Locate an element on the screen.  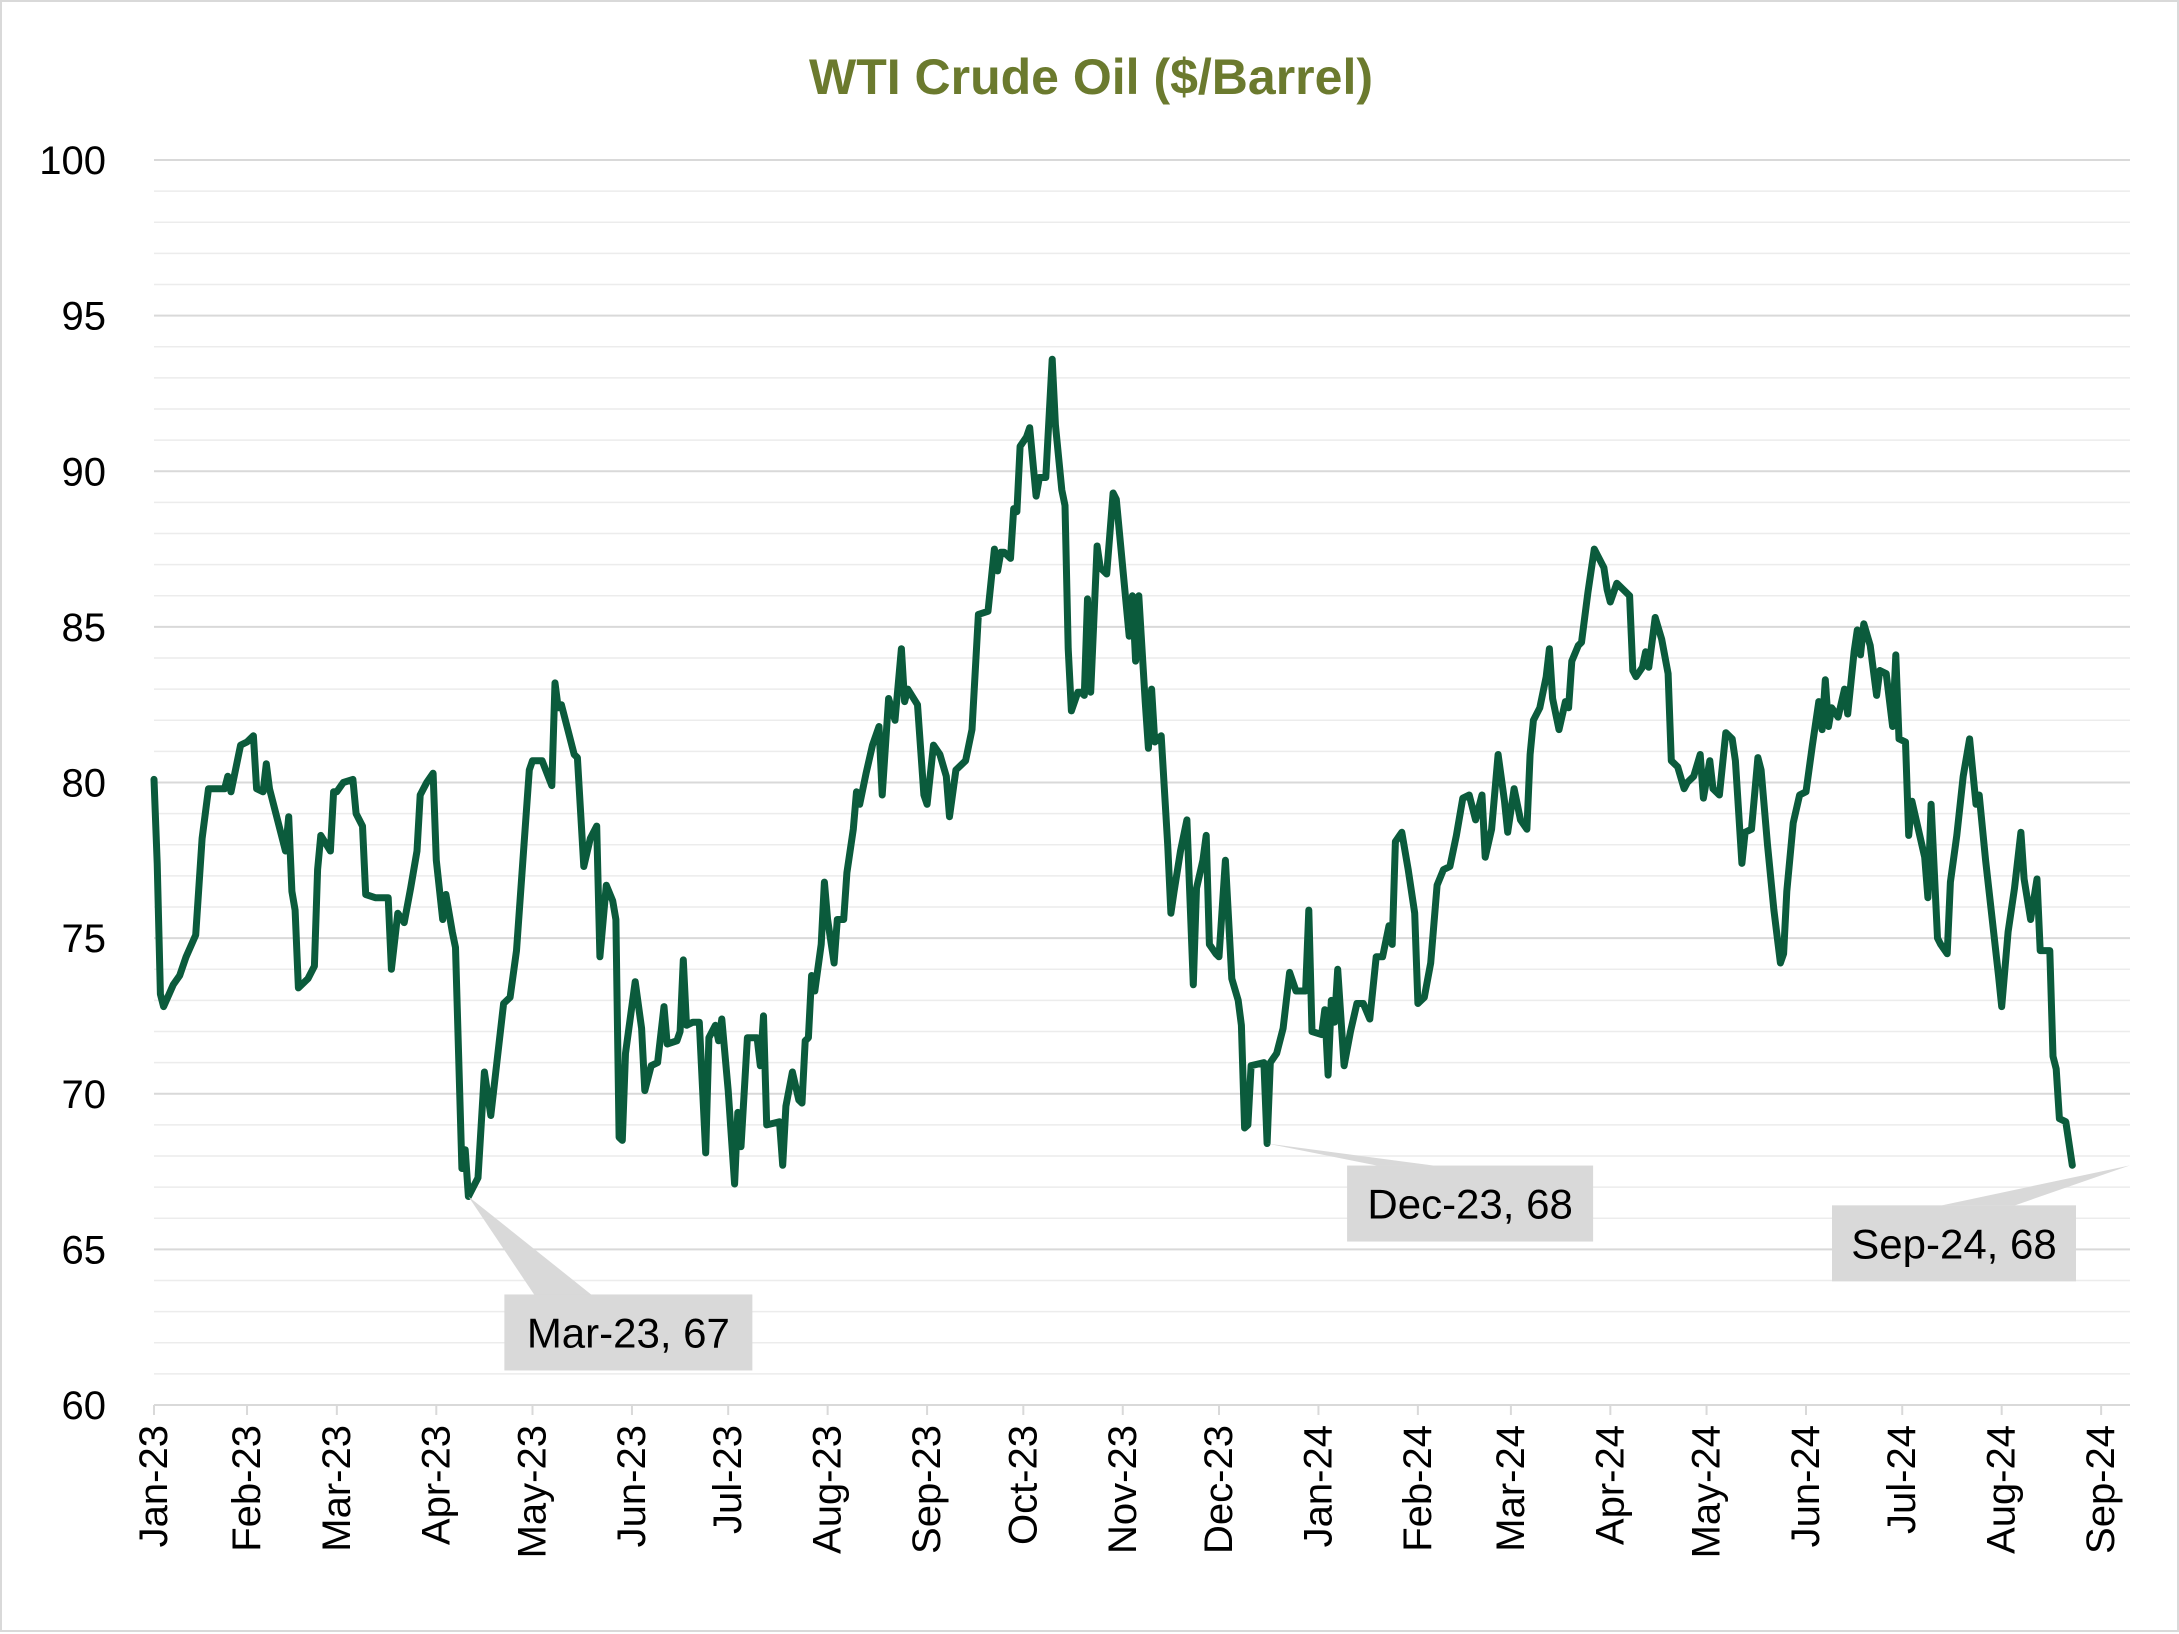
callout-label: Sep-24, 68 is located at coordinates (1954, 1243).